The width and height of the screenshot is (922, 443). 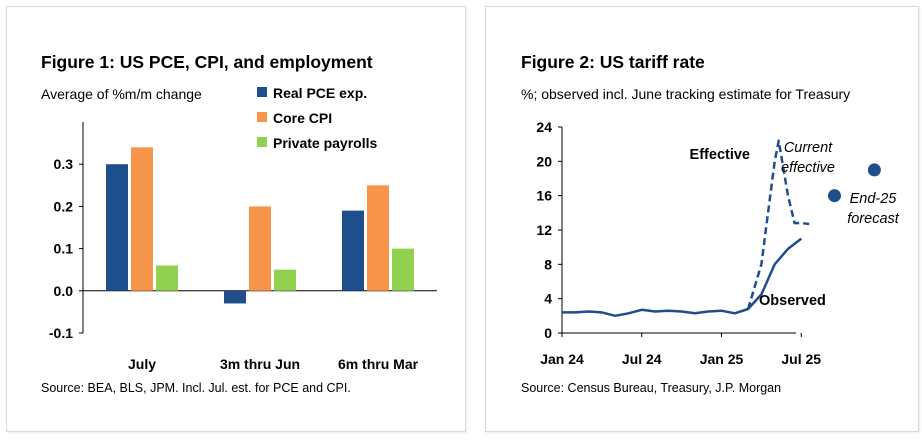 What do you see at coordinates (207, 62) in the screenshot?
I see `figure-1-title: Figure 1: US PCE, CPI, and employment` at bounding box center [207, 62].